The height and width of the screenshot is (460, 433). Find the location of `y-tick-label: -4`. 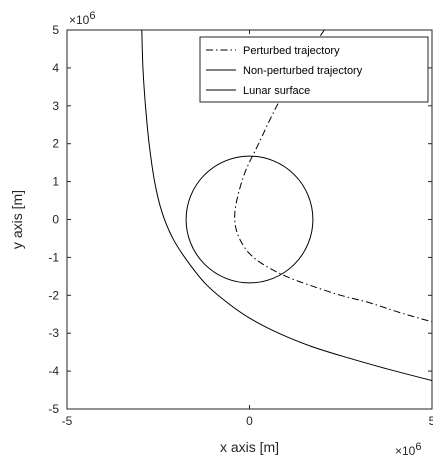

y-tick-label: -4 is located at coordinates (53, 371).